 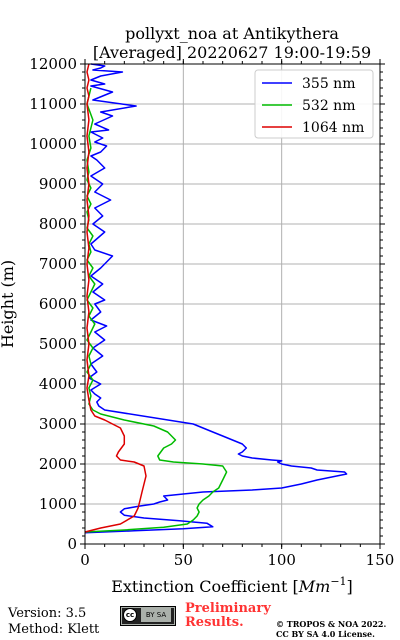 What do you see at coordinates (54, 629) in the screenshot?
I see `method-label: Method: Klett` at bounding box center [54, 629].